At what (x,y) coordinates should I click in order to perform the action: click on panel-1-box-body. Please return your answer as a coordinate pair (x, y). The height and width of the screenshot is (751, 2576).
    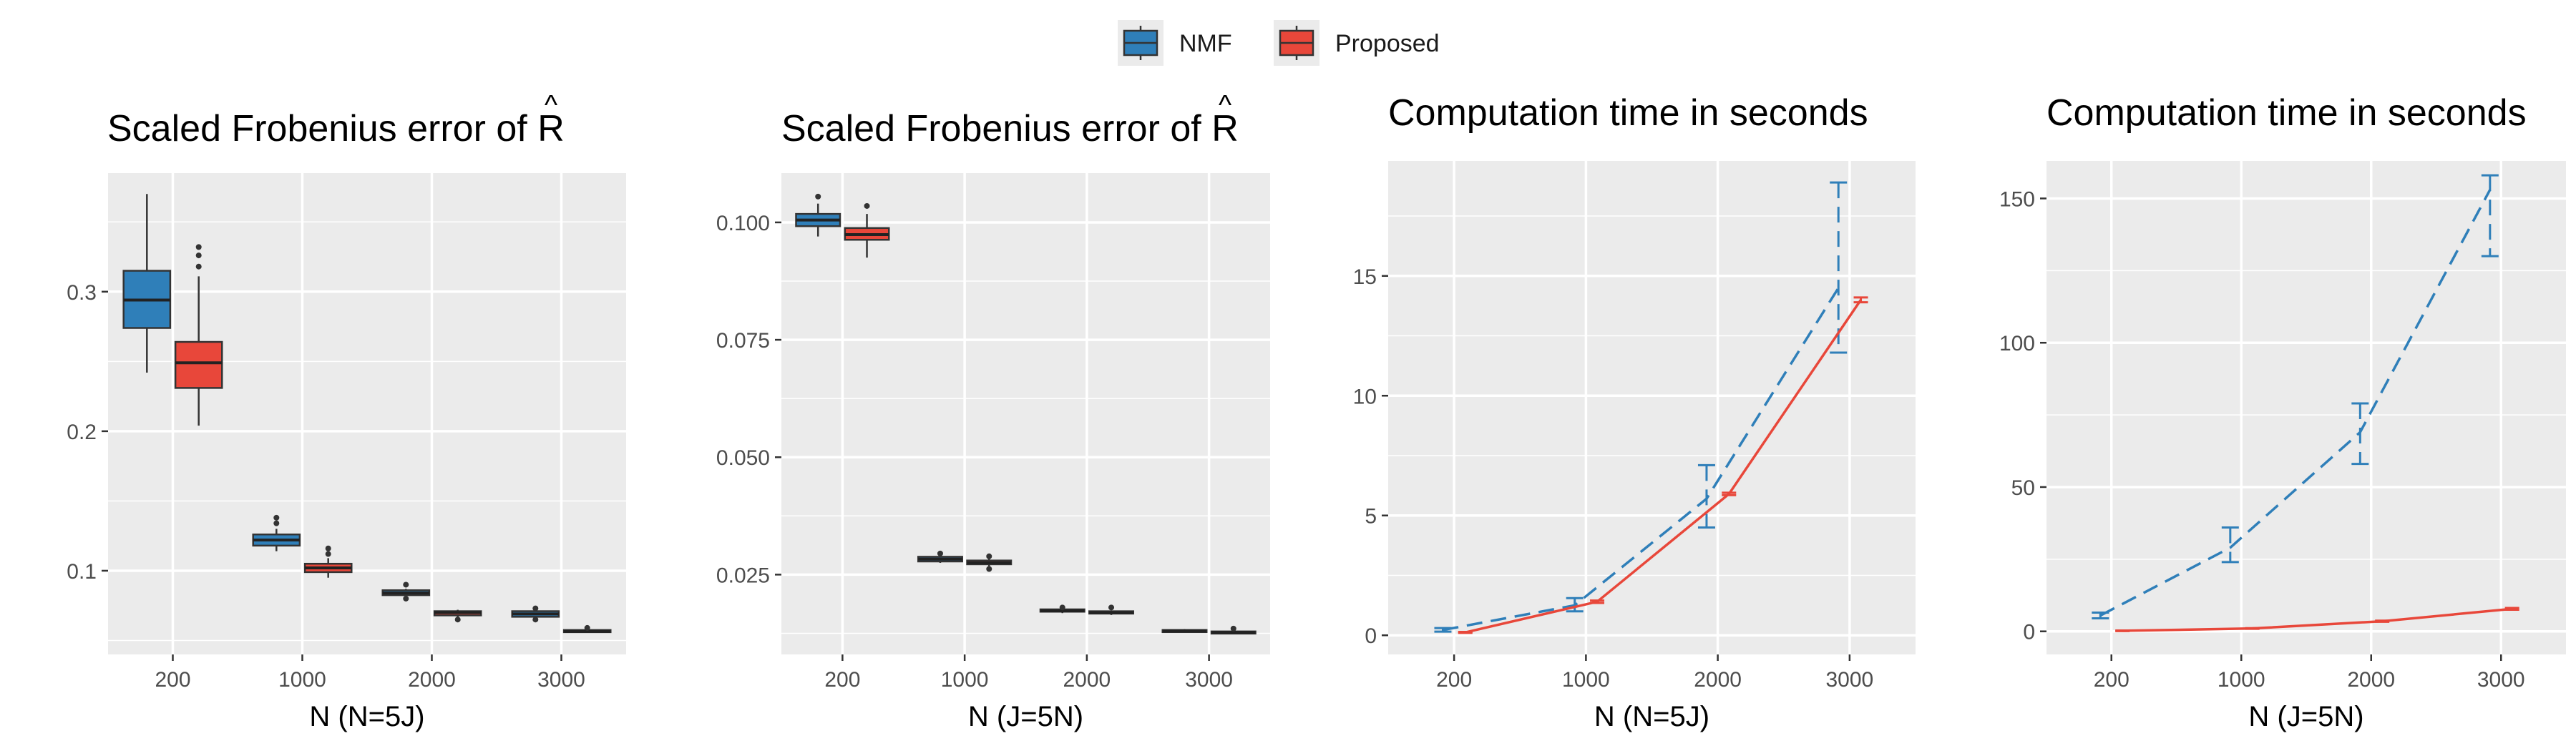
    Looking at the image, I should click on (198, 364).